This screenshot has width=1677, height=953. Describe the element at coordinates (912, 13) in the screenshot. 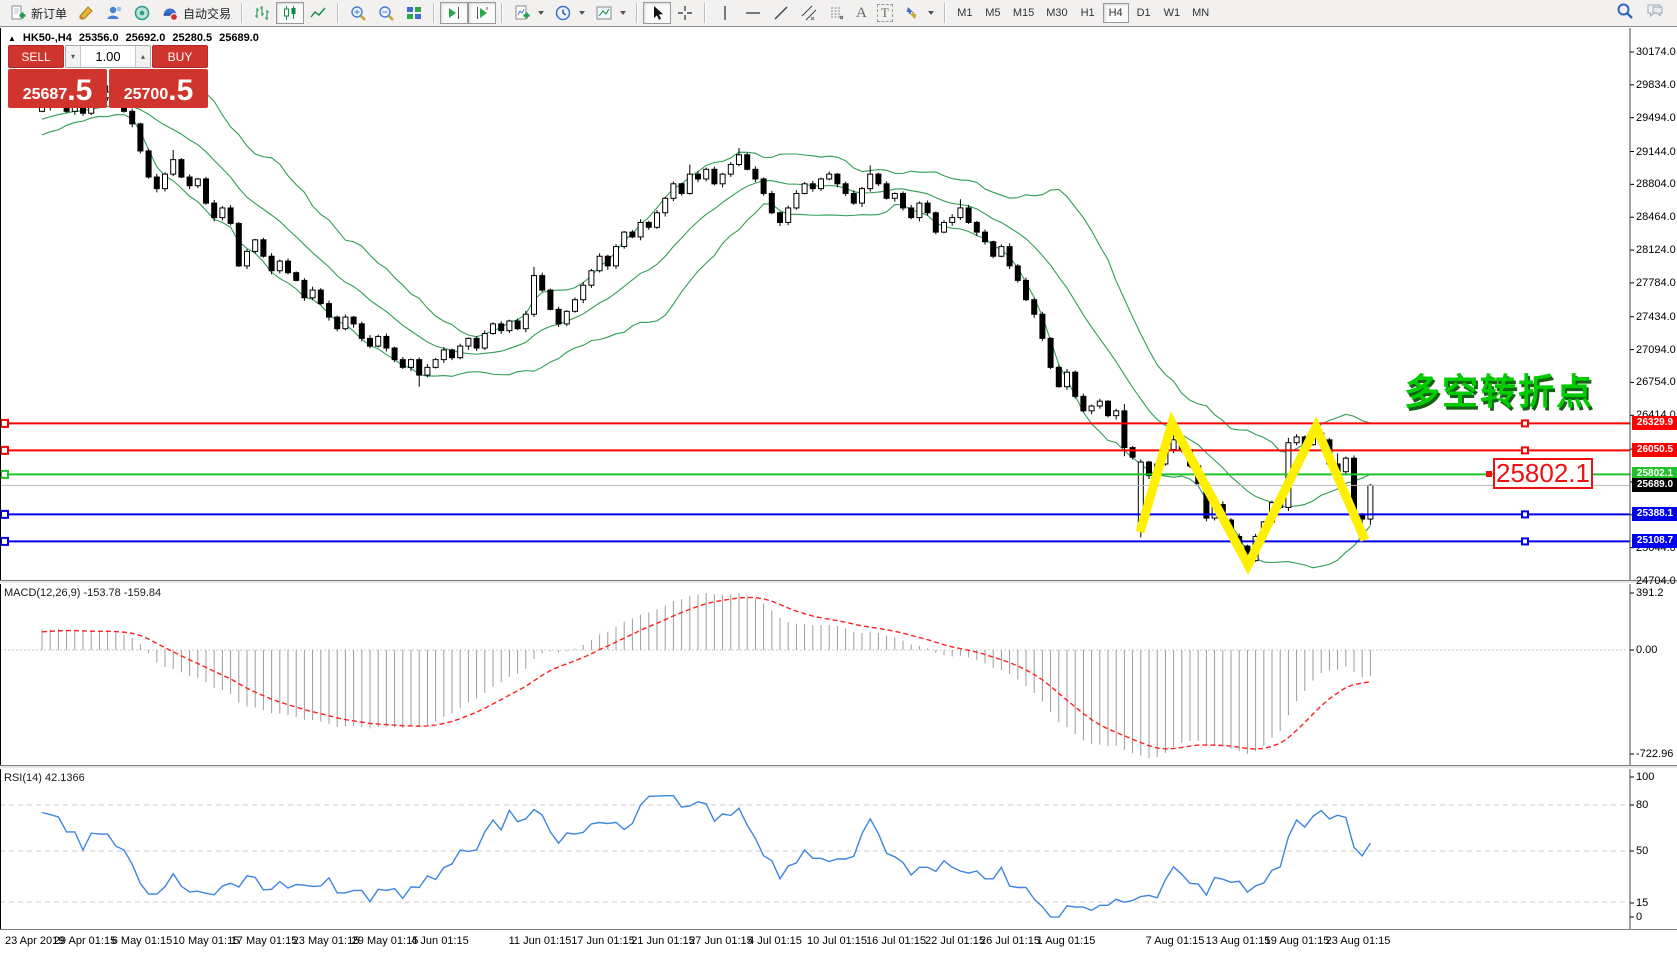

I see `arrows-icon` at that location.